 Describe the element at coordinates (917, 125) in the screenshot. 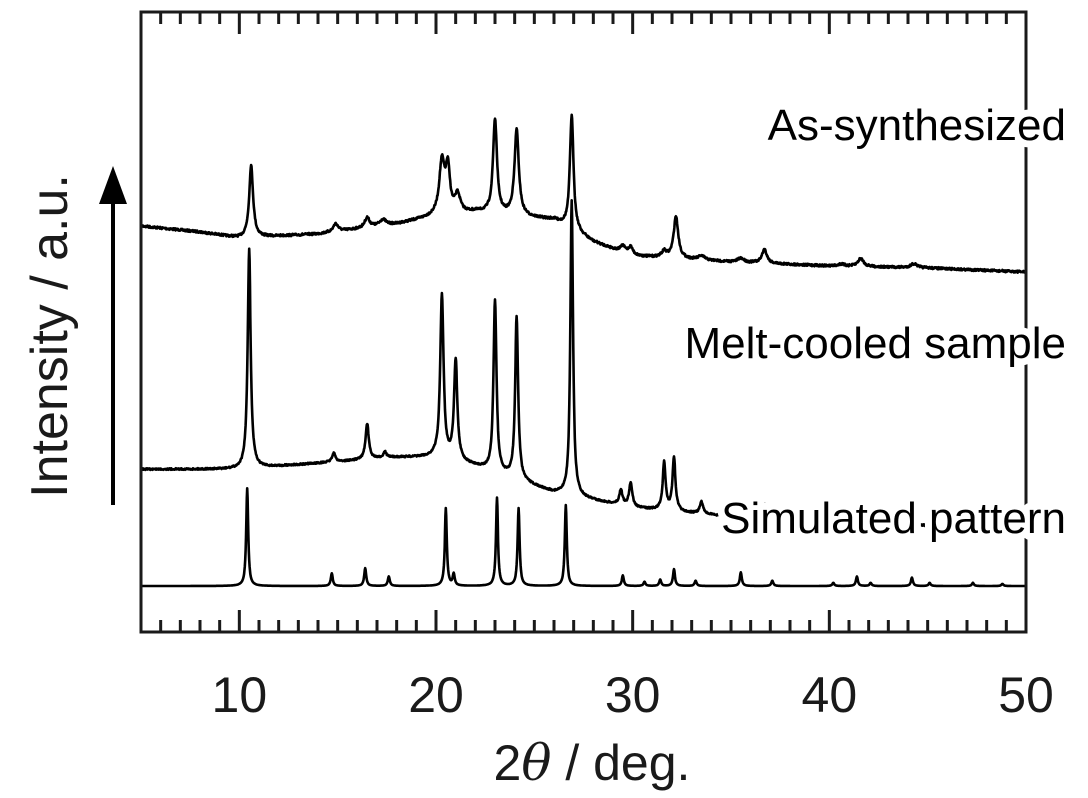

I see `series-label-1: As-synthesized` at that location.